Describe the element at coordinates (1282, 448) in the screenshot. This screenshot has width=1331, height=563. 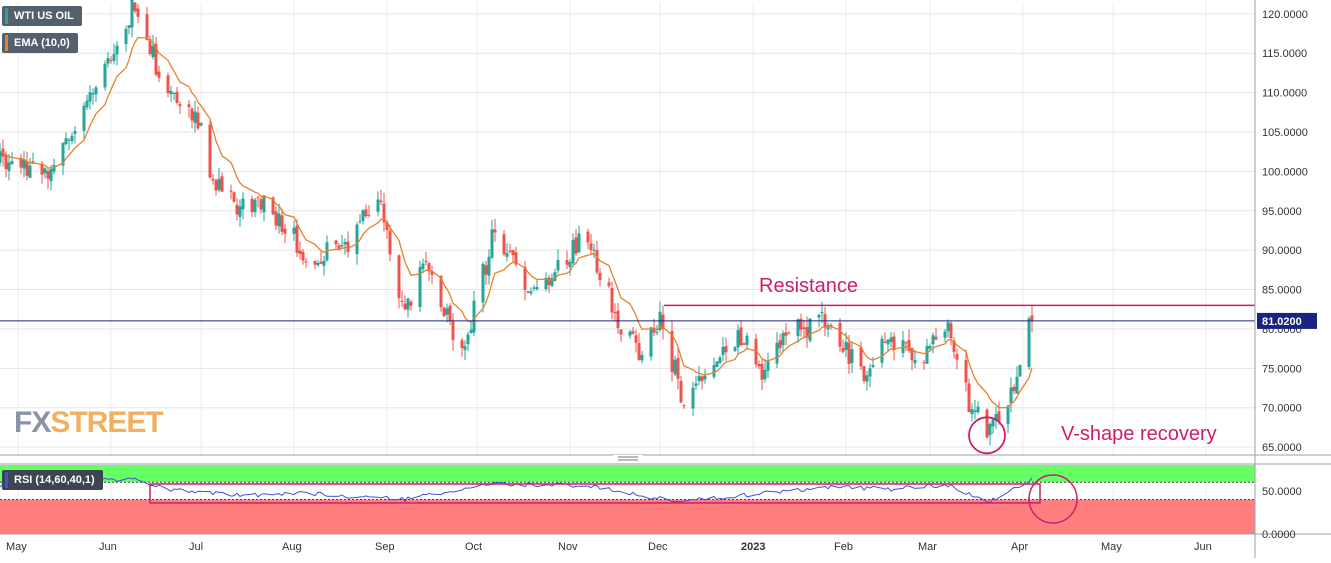
I see `price-tick-label: 65.0000` at that location.